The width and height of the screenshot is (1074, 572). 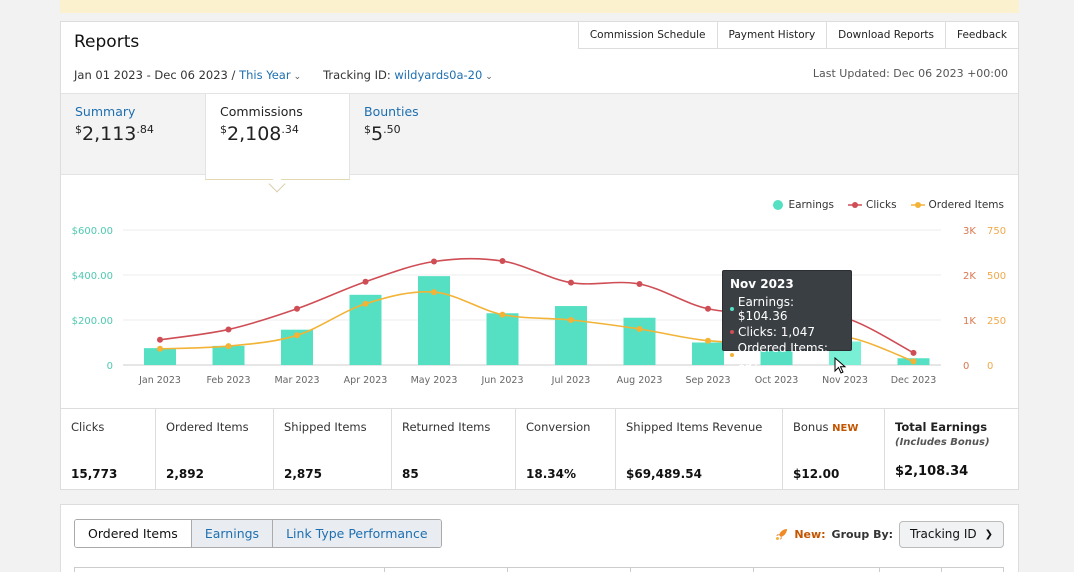 I want to click on left-tick-label: $600.00, so click(x=92, y=231).